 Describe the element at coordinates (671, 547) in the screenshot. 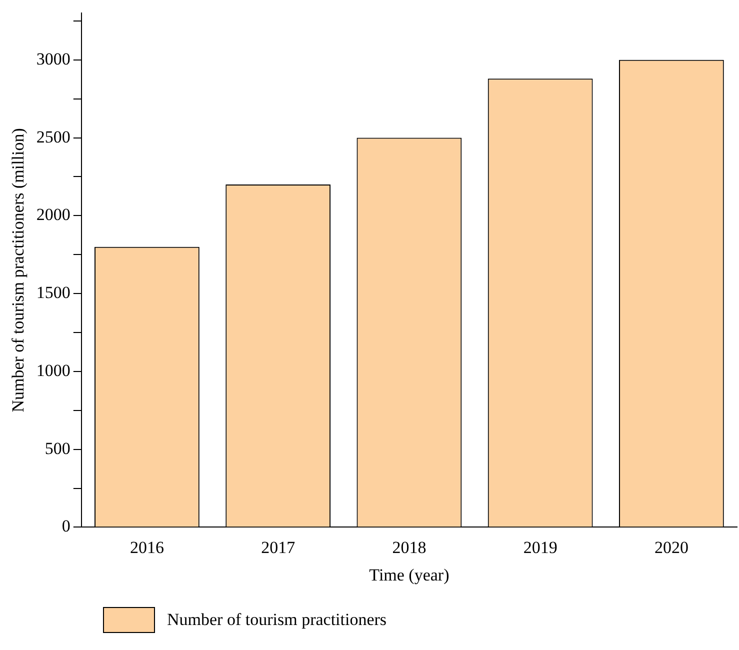

I see `x-tick-label: 2020` at that location.